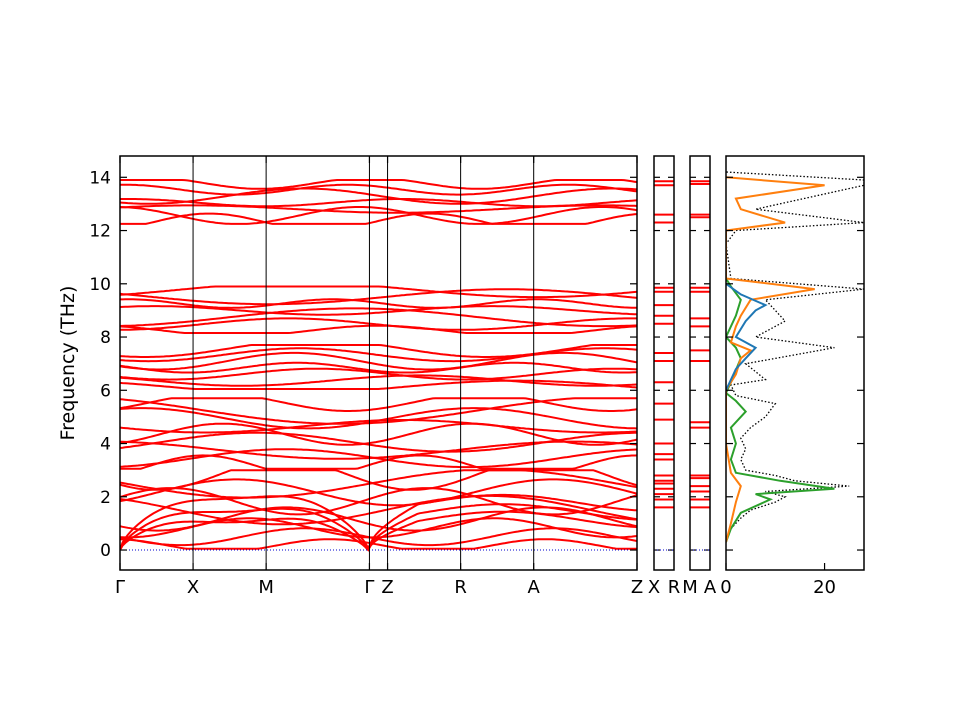  What do you see at coordinates (534, 587) in the screenshot?
I see `kpath-label: A` at bounding box center [534, 587].